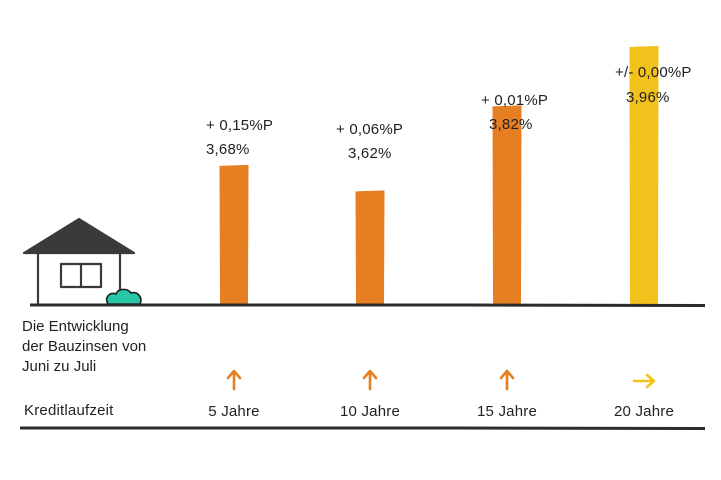  I want to click on house-icon, so click(79, 260).